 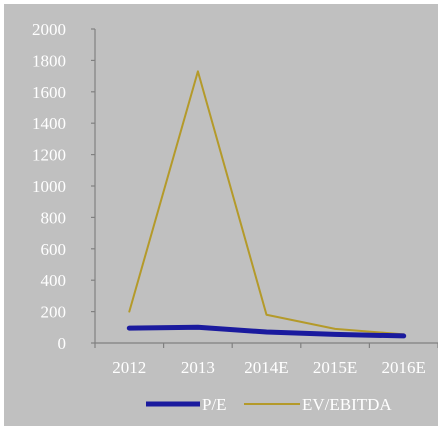 I want to click on y-tick-label: 1800, so click(x=49, y=60).